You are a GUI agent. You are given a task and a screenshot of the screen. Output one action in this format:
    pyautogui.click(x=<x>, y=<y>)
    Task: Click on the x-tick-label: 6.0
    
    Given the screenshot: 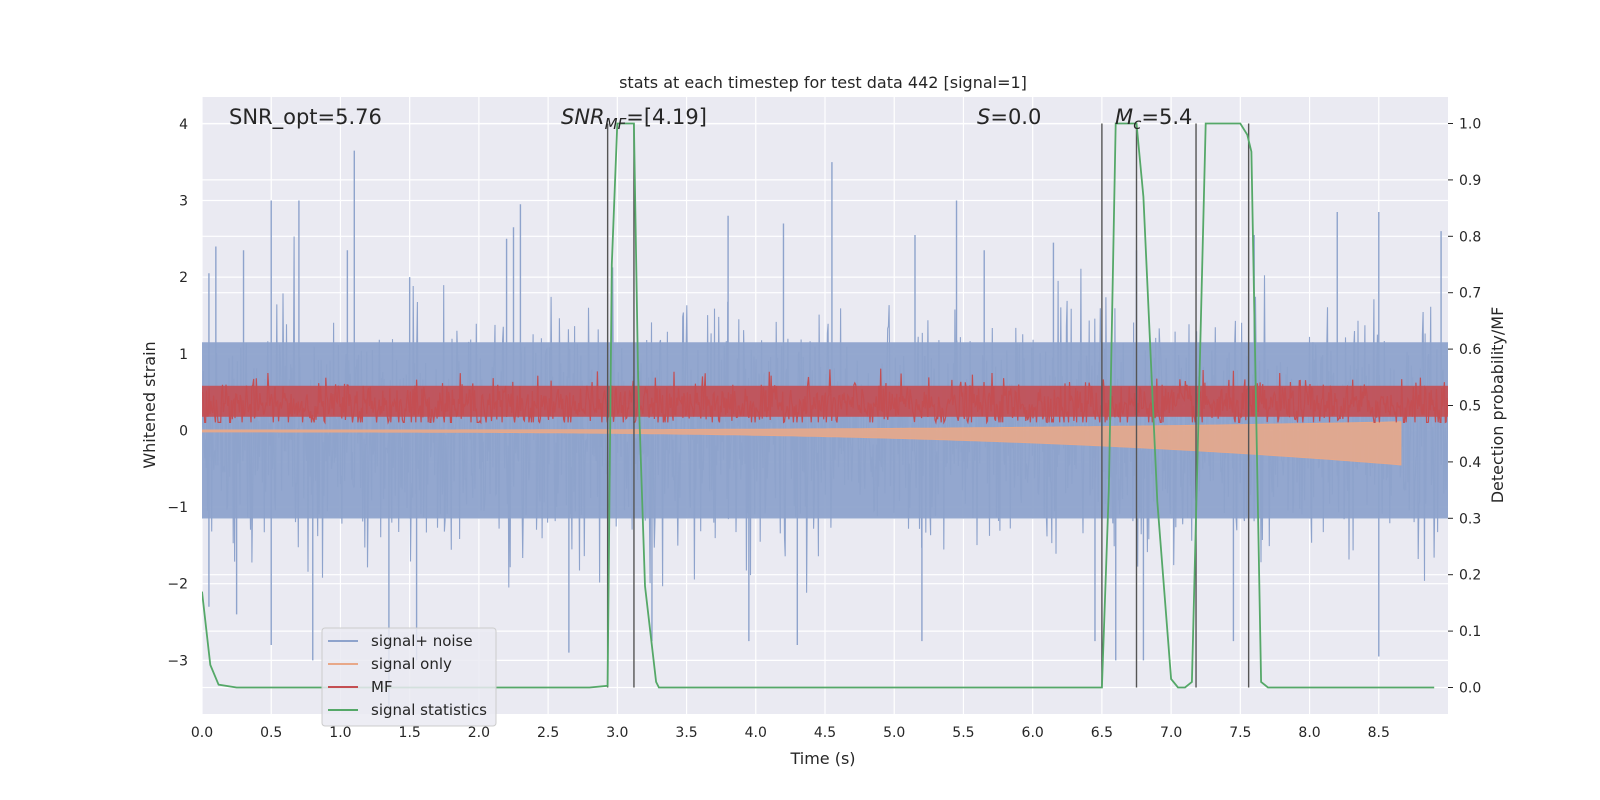 What is the action you would take?
    pyautogui.click(x=1033, y=733)
    